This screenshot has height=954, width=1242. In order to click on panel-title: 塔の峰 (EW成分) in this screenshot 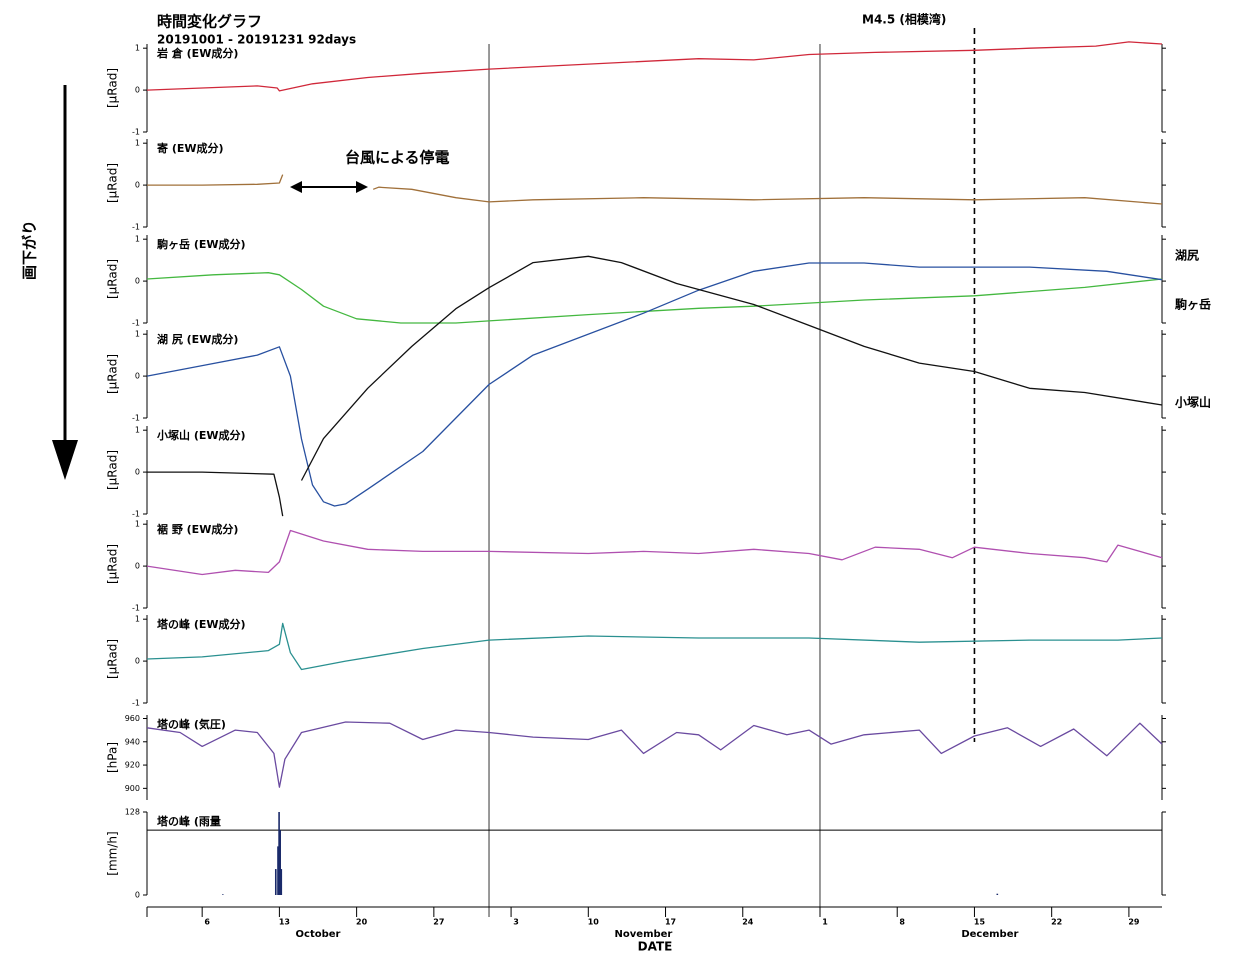, I will do `click(201, 624)`.